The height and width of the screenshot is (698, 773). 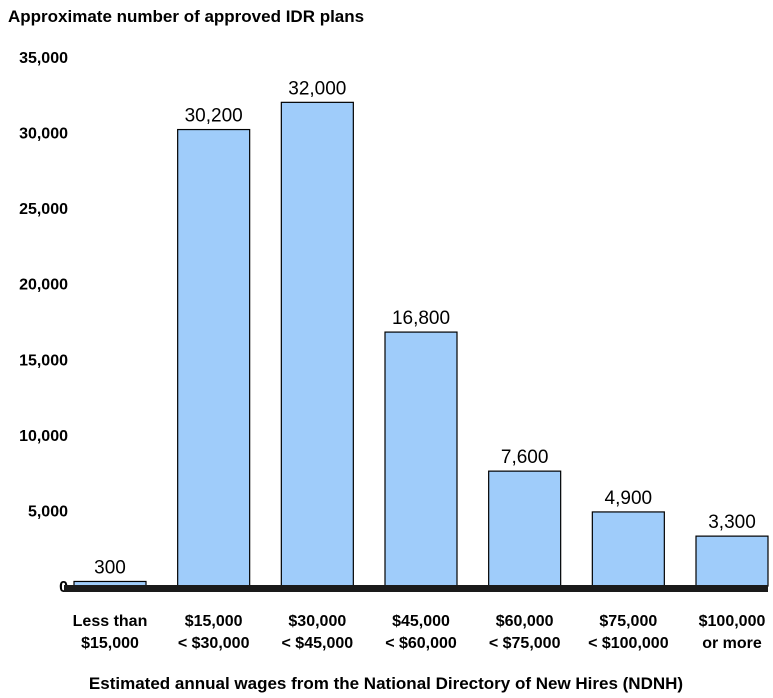 What do you see at coordinates (110, 621) in the screenshot?
I see `x-category-label-line: Less than` at bounding box center [110, 621].